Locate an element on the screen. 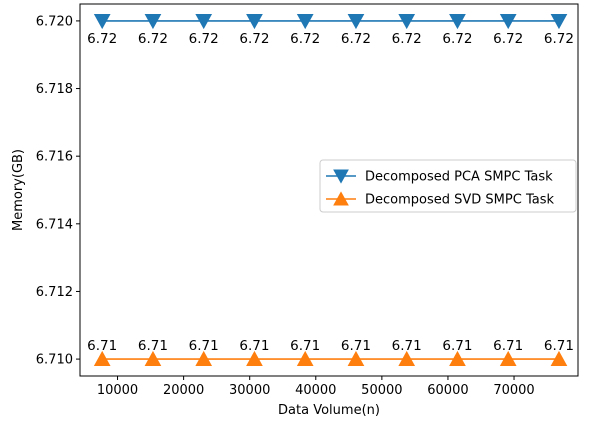 Image resolution: width=589 pixels, height=429 pixels. x-tick-label: 30000 is located at coordinates (249, 390).